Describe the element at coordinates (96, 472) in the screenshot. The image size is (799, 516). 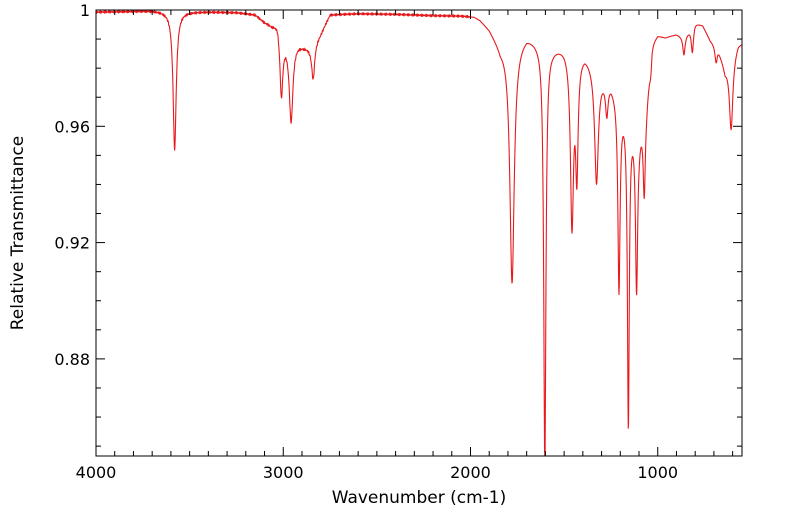
I see `x-tick-label: 4000` at that location.